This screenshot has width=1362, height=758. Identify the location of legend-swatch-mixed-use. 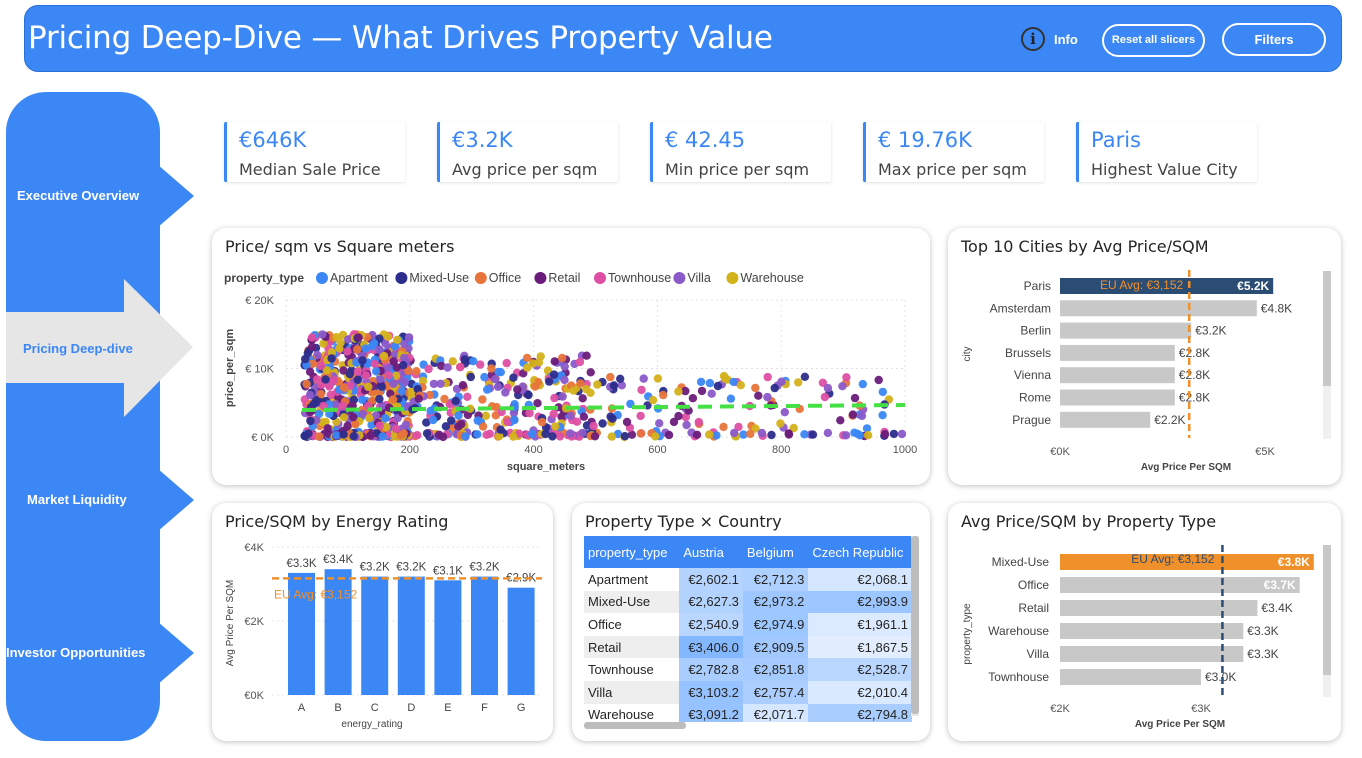
(401, 278).